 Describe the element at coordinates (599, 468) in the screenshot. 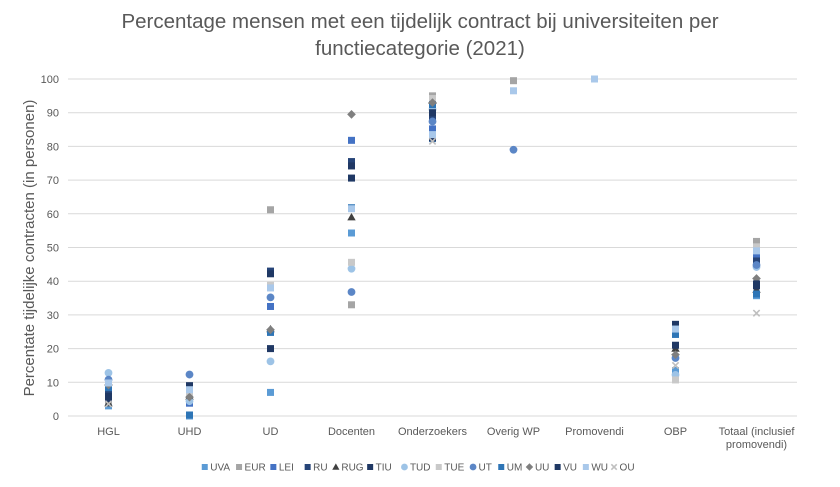

I see `legend-label: WU` at that location.